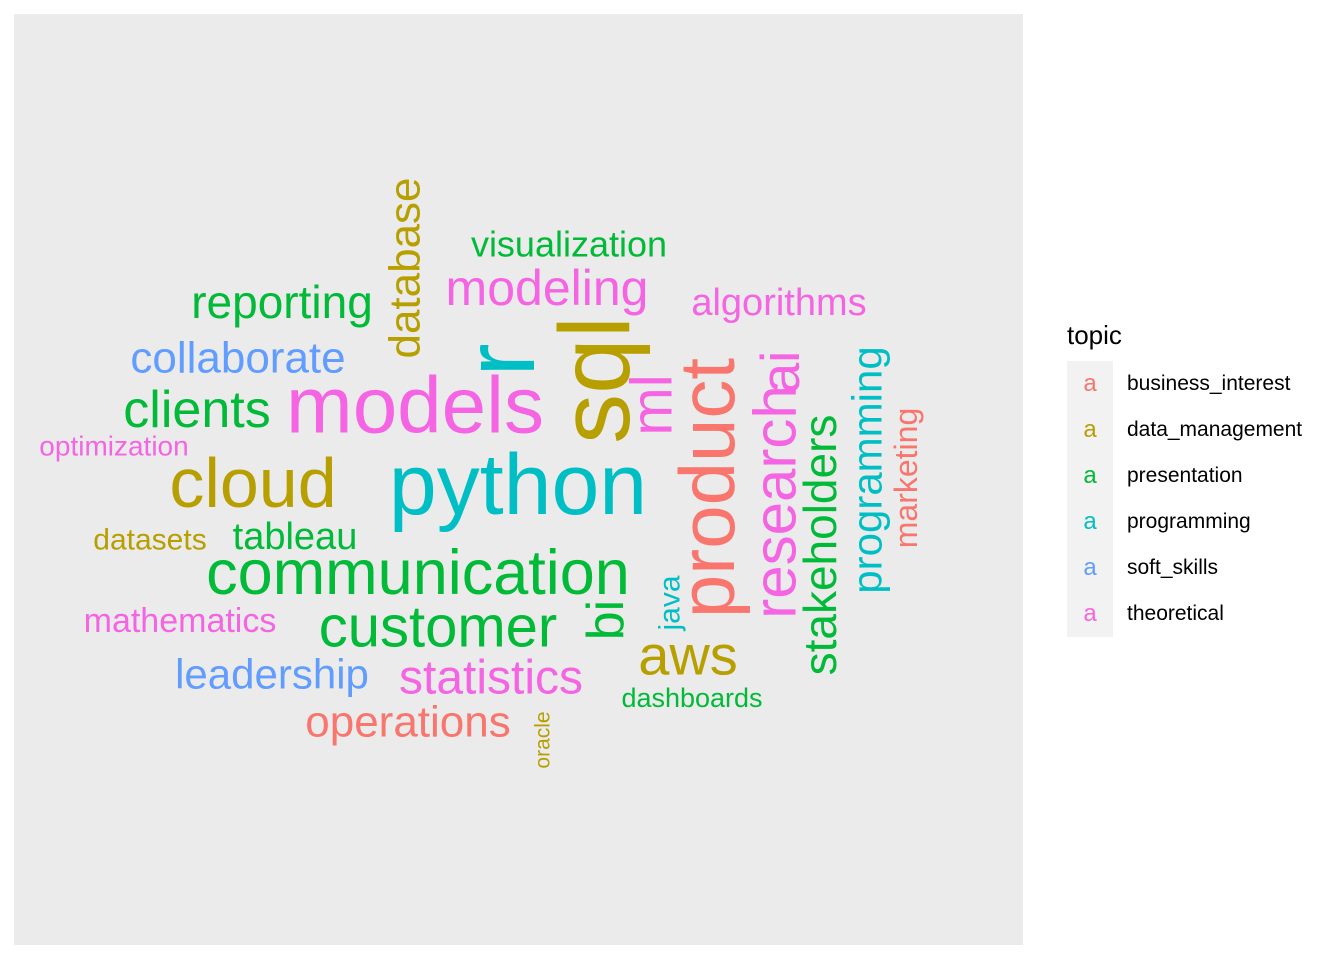  What do you see at coordinates (1175, 613) in the screenshot?
I see `legend-label: theoretical` at bounding box center [1175, 613].